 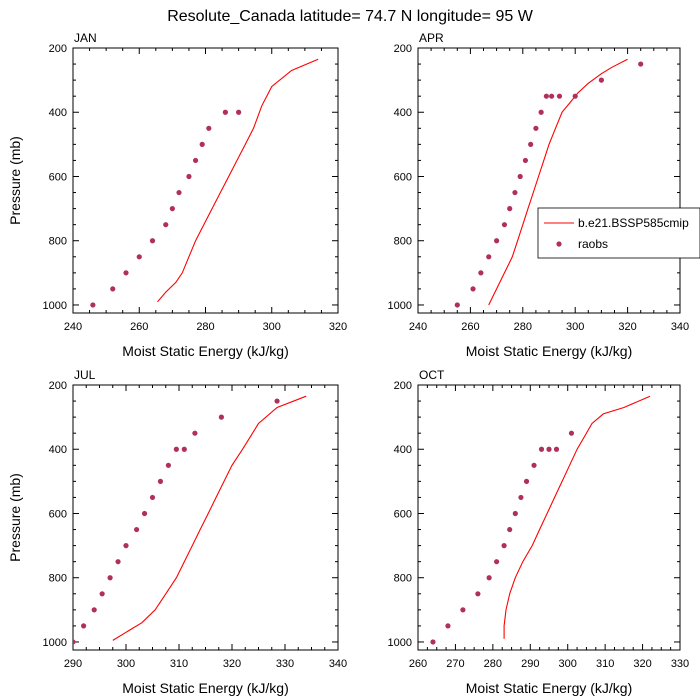 What do you see at coordinates (85, 38) in the screenshot?
I see `panel-label: JAN` at bounding box center [85, 38].